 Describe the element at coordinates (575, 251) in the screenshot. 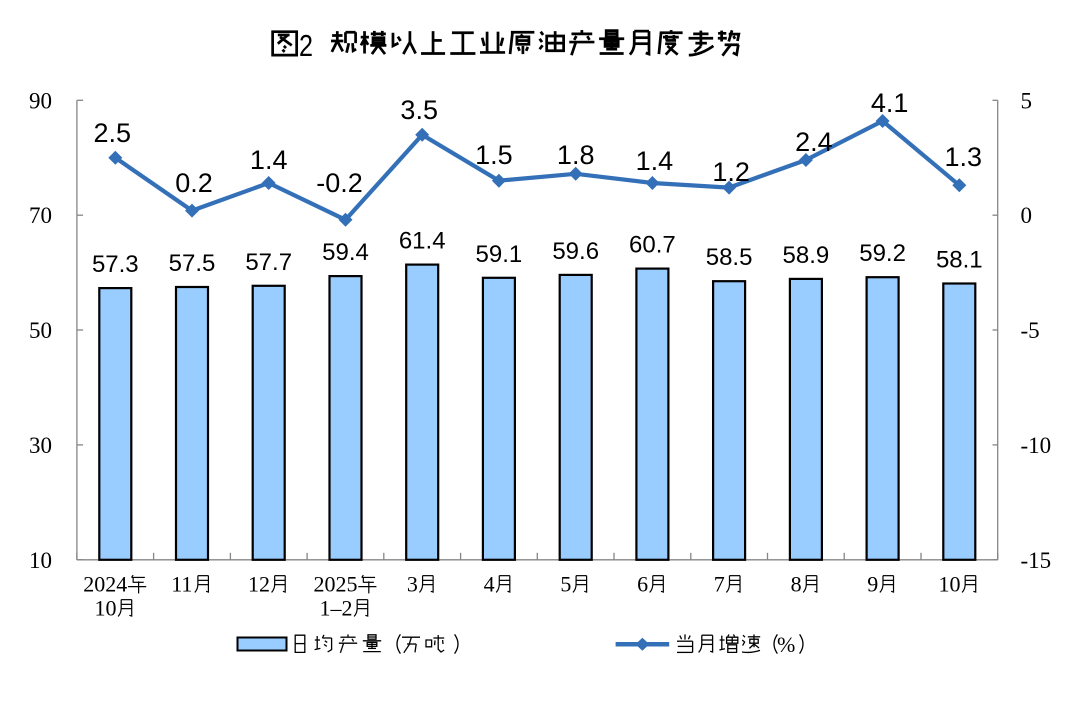

I see `svg-text: 59.6` at that location.